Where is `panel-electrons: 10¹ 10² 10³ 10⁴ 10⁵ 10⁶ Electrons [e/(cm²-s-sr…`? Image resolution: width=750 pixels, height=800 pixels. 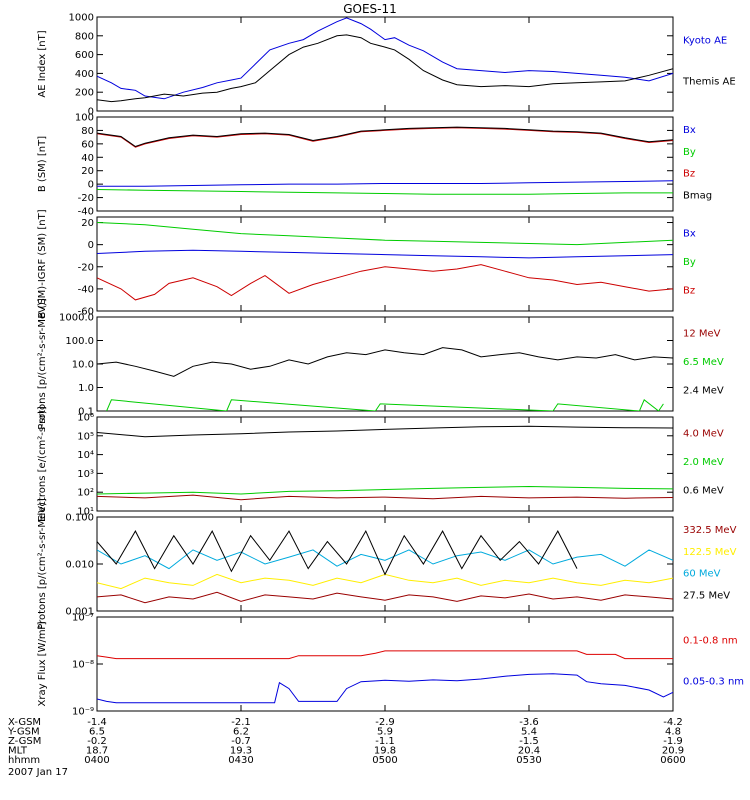 panel-electrons: 10¹ 10² 10³ 10⁴ 10⁵ 10⁶ Electrons [e/(cm²-s-sr… is located at coordinates (380, 464).